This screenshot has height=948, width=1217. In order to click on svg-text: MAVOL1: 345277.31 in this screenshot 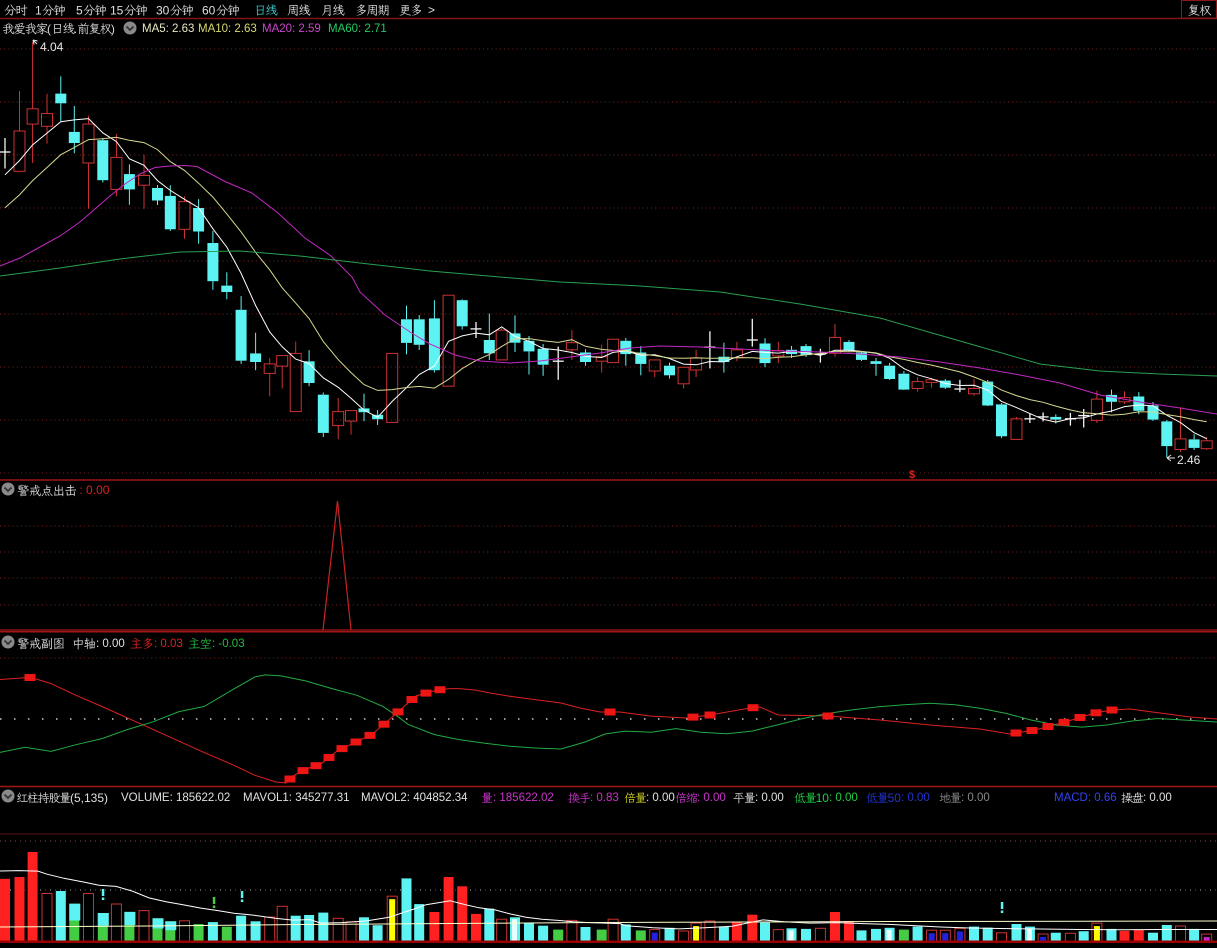, I will do `click(296, 798)`.